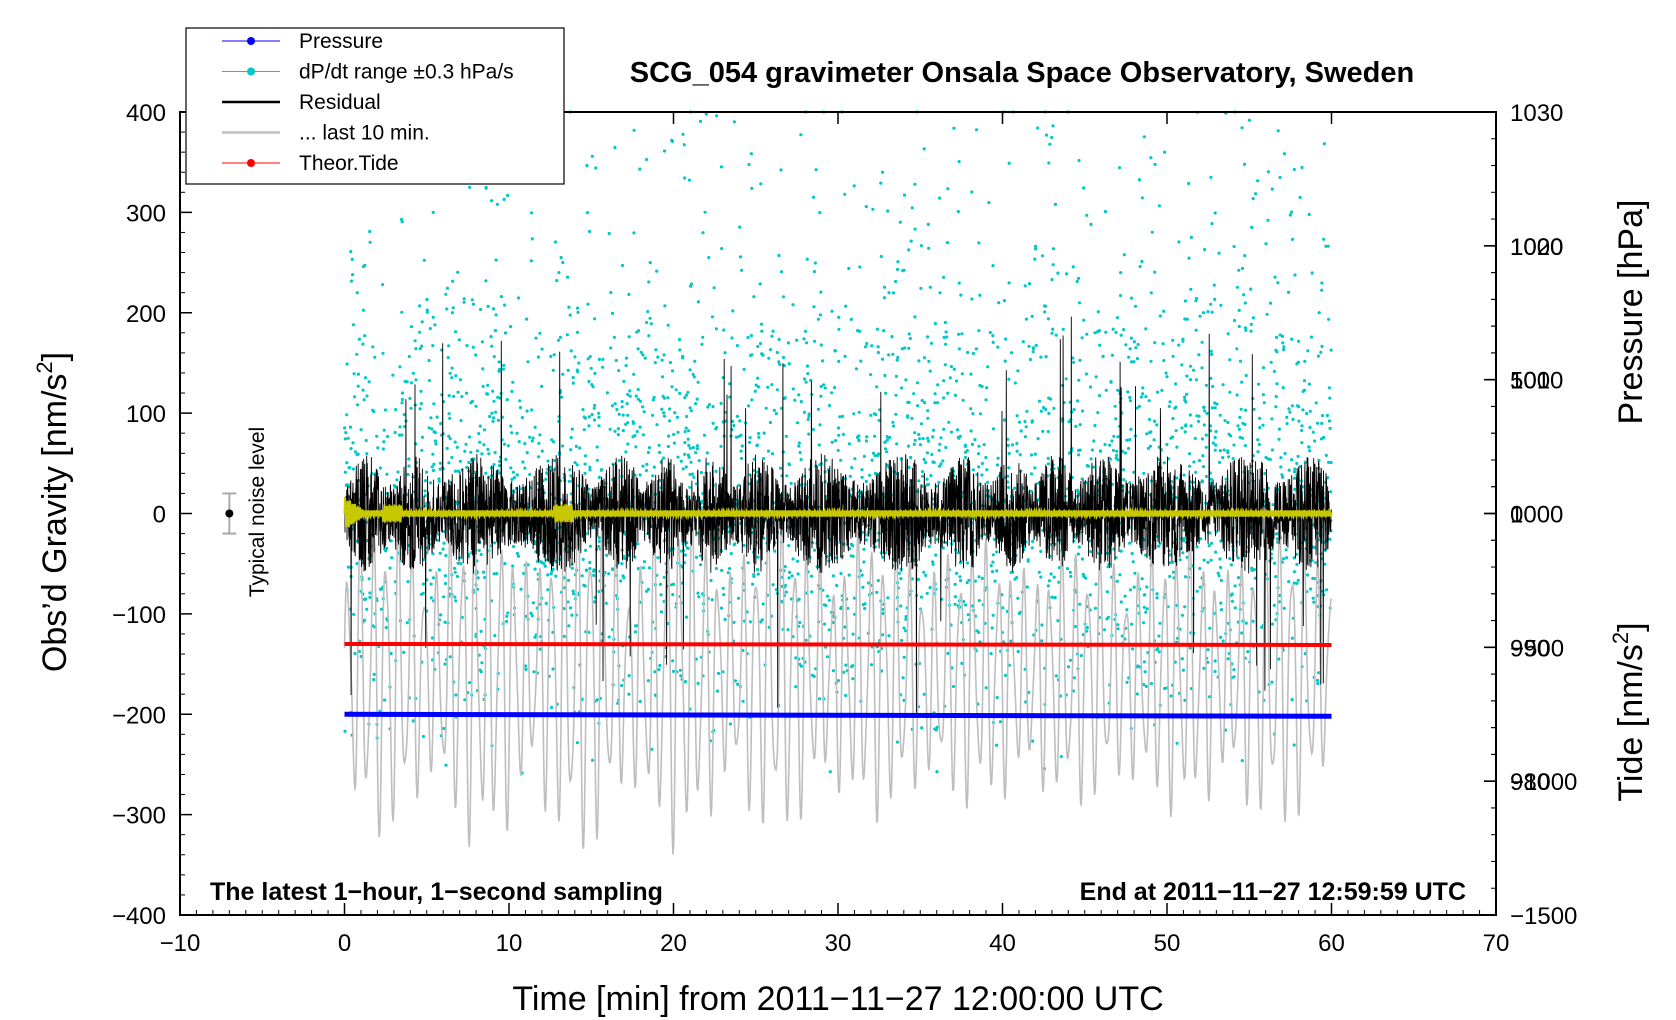 This screenshot has height=1020, width=1676. Describe the element at coordinates (673, 943) in the screenshot. I see `x-tick-label: 20` at that location.